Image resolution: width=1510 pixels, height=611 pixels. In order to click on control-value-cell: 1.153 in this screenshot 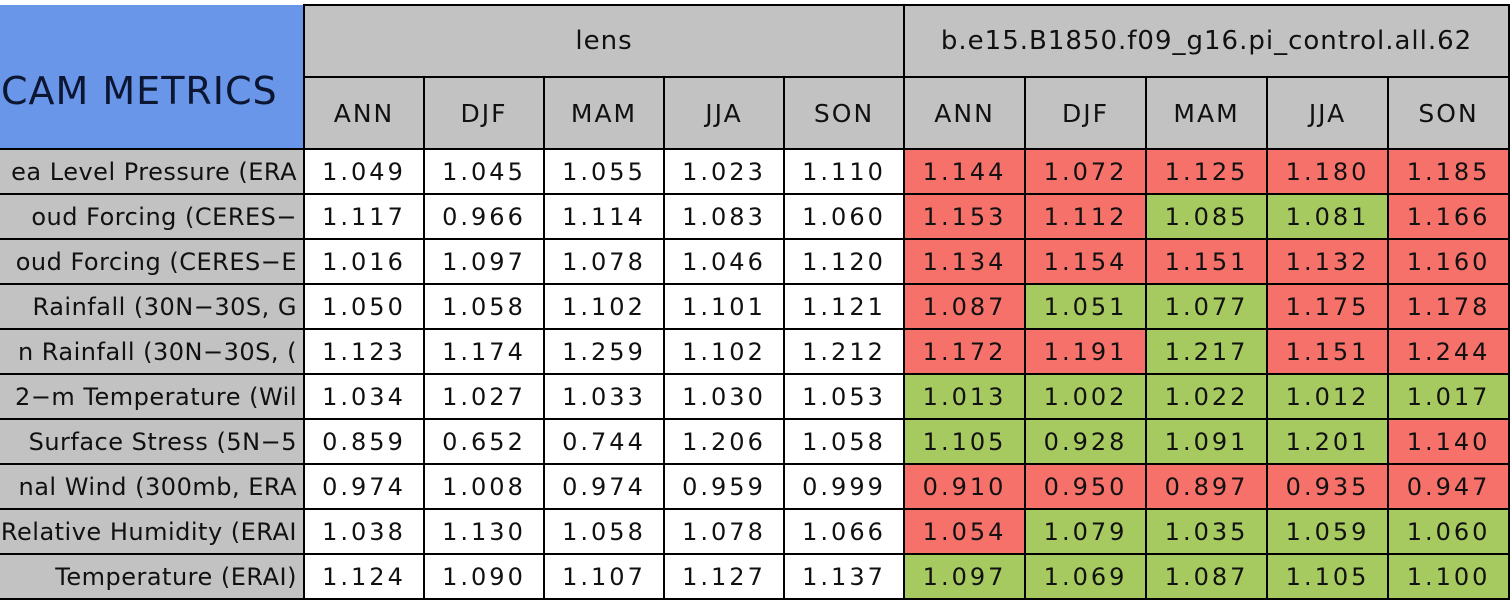, I will do `click(965, 216)`.